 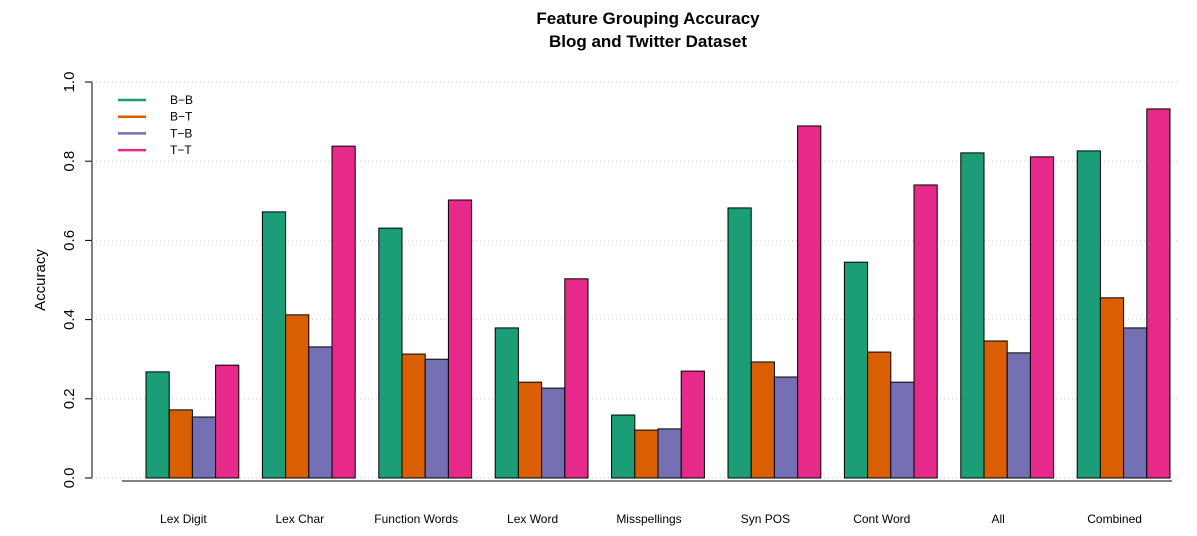 I want to click on chart-title: Feature Grouping Accuracy, so click(x=648, y=18).